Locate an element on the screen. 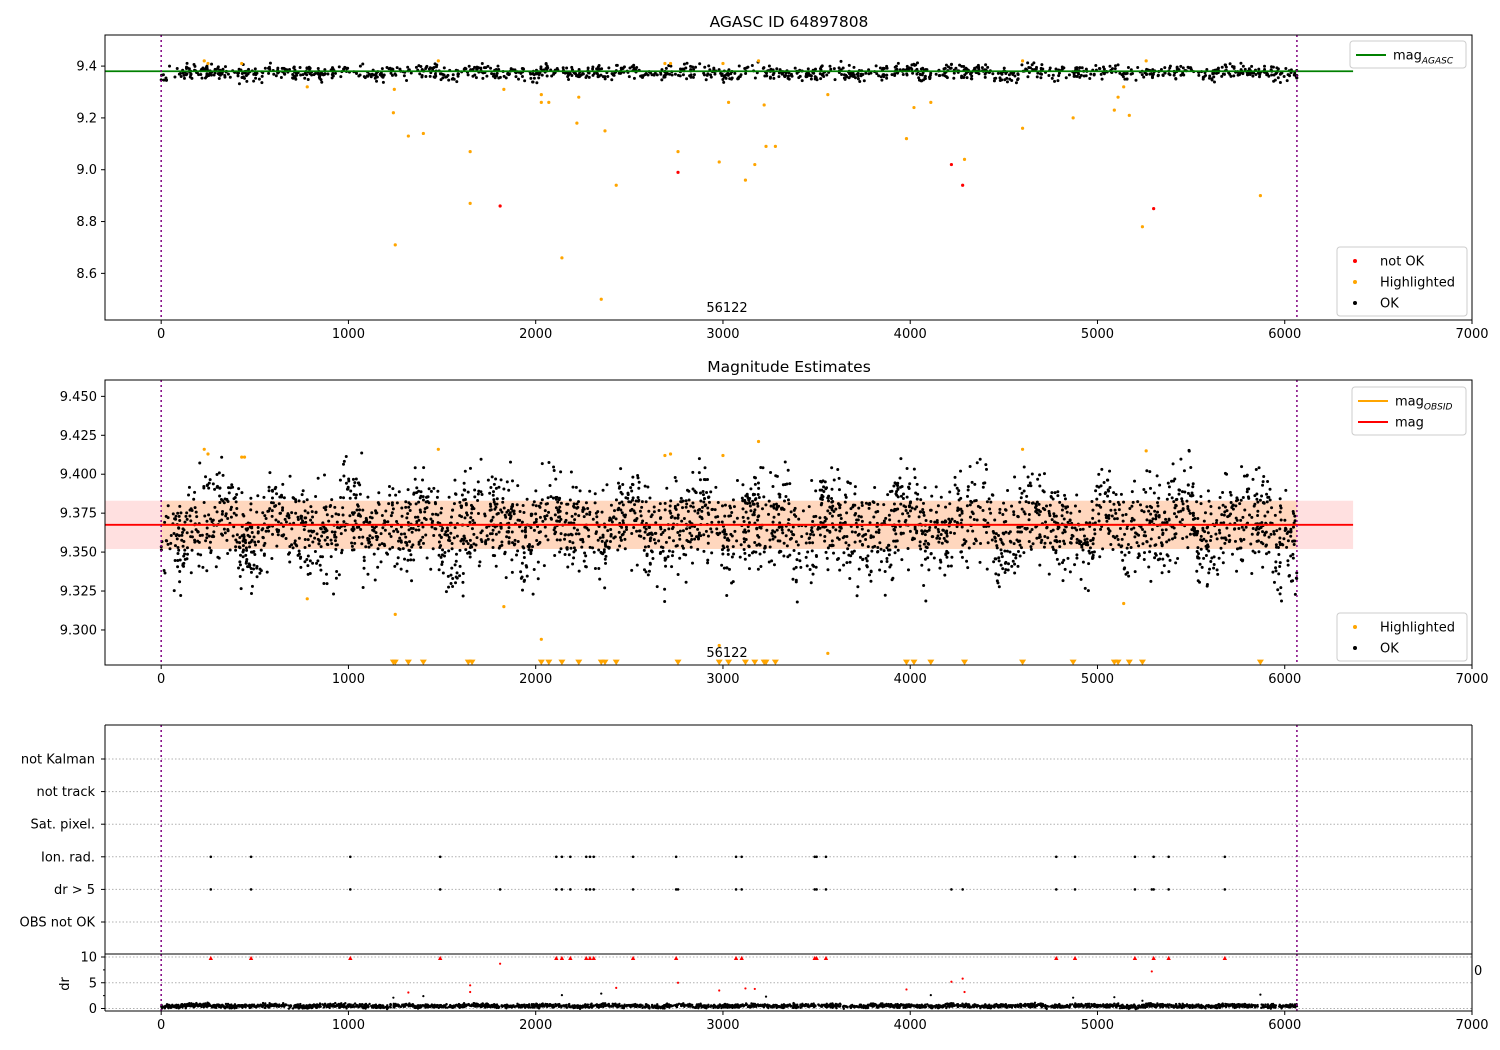 Image resolution: width=1500 pixels, height=1050 pixels. flag-point is located at coordinates (1135, 889).